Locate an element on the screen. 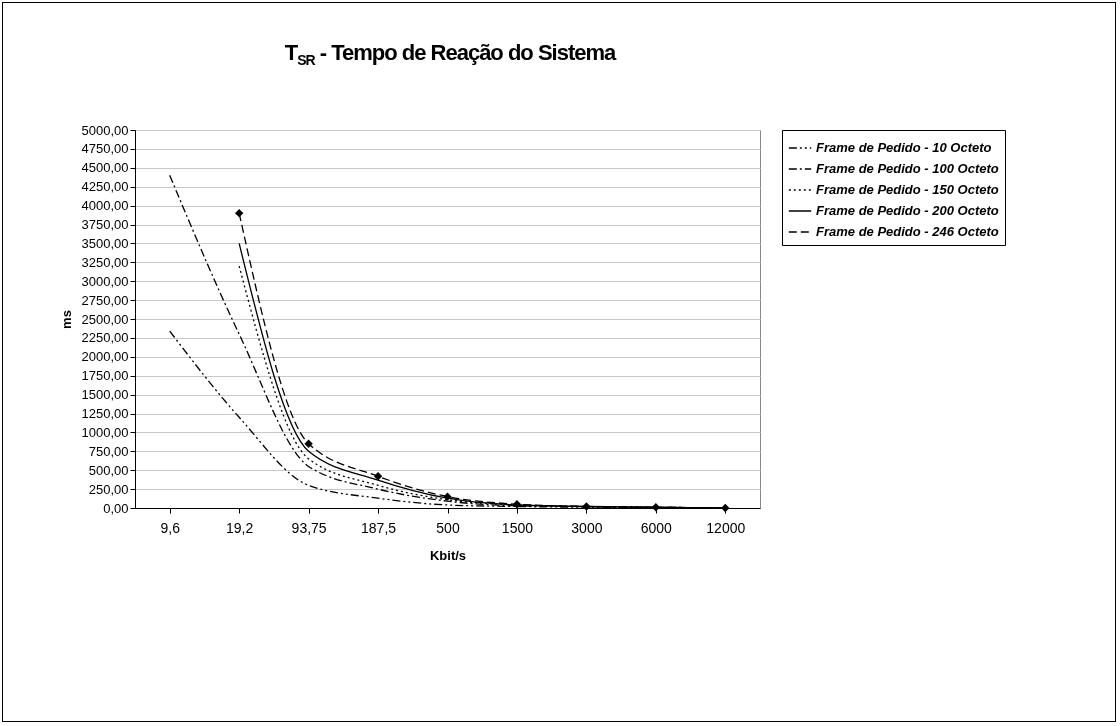 Image resolution: width=1120 pixels, height=726 pixels. y-tick-label: 2250,00 is located at coordinates (105, 338).